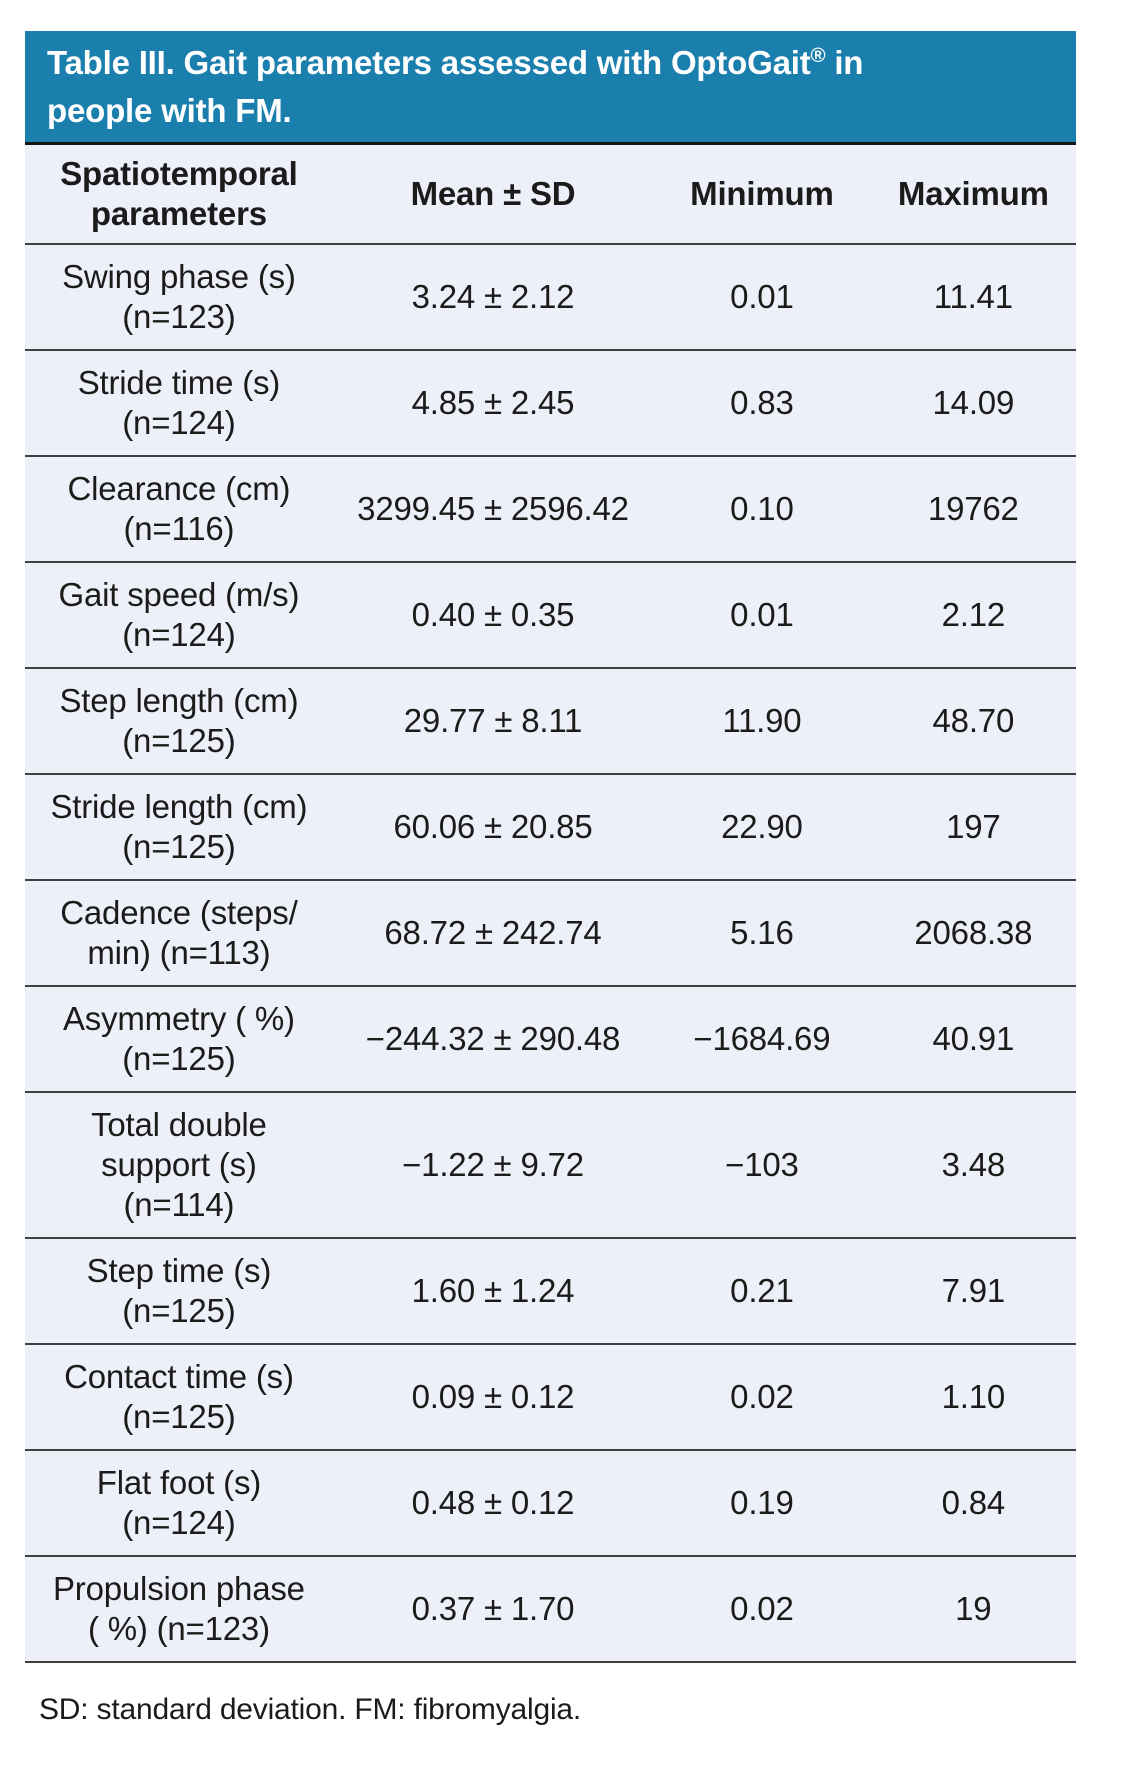 The height and width of the screenshot is (1774, 1124). I want to click on parameter-cell: Total double support (s) (n=114), so click(179, 1165).